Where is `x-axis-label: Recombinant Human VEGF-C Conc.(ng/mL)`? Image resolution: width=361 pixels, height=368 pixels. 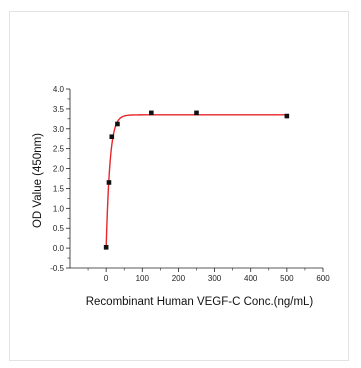 x-axis-label: Recombinant Human VEGF-C Conc.(ng/mL) is located at coordinates (200, 302).